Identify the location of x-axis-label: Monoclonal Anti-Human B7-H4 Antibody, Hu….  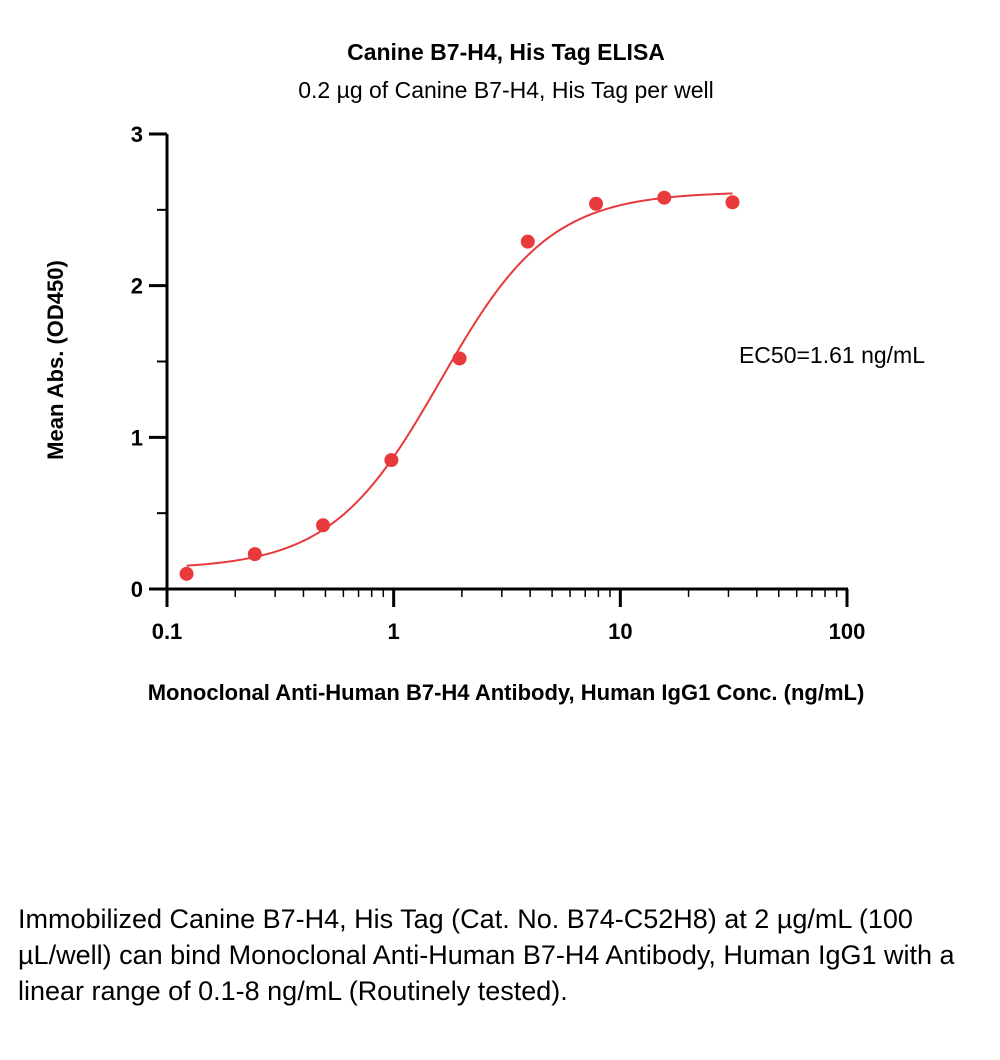
(506, 692).